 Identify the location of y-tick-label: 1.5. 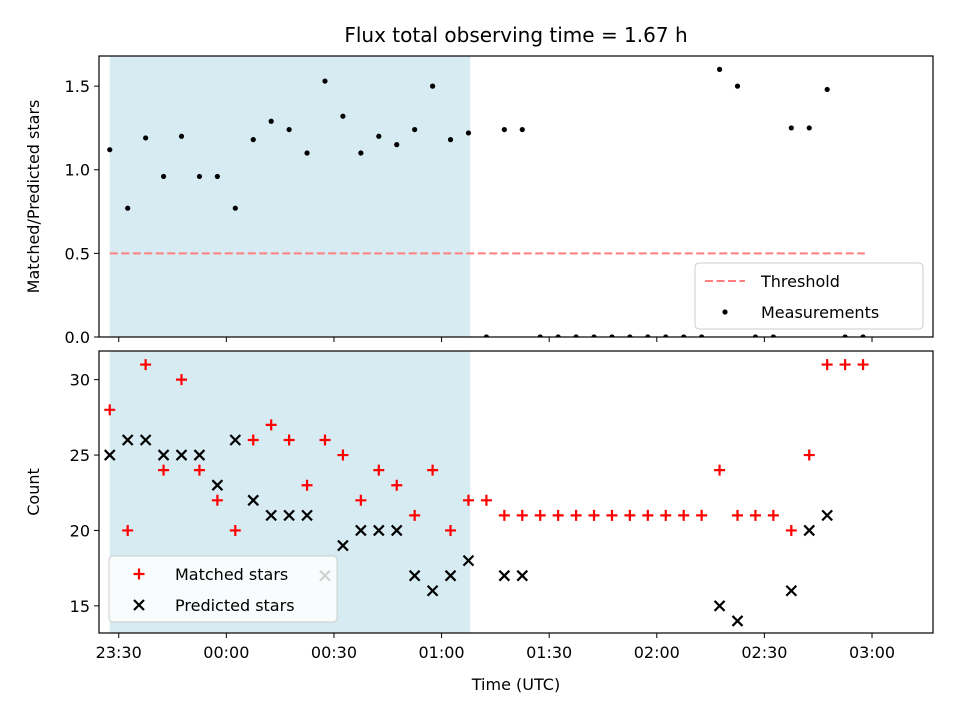
(77, 86).